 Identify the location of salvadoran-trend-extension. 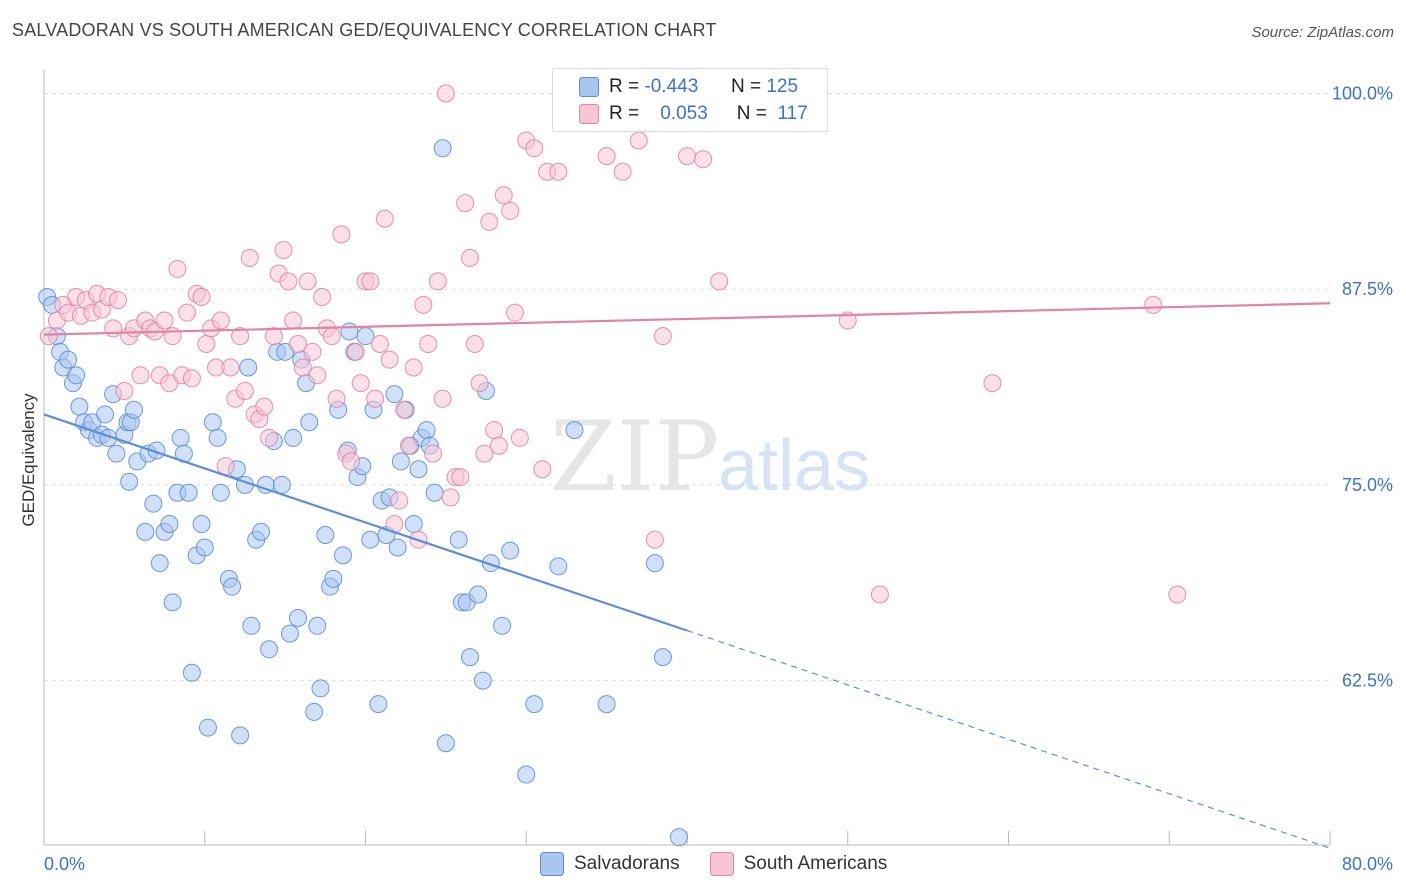
(1008, 739).